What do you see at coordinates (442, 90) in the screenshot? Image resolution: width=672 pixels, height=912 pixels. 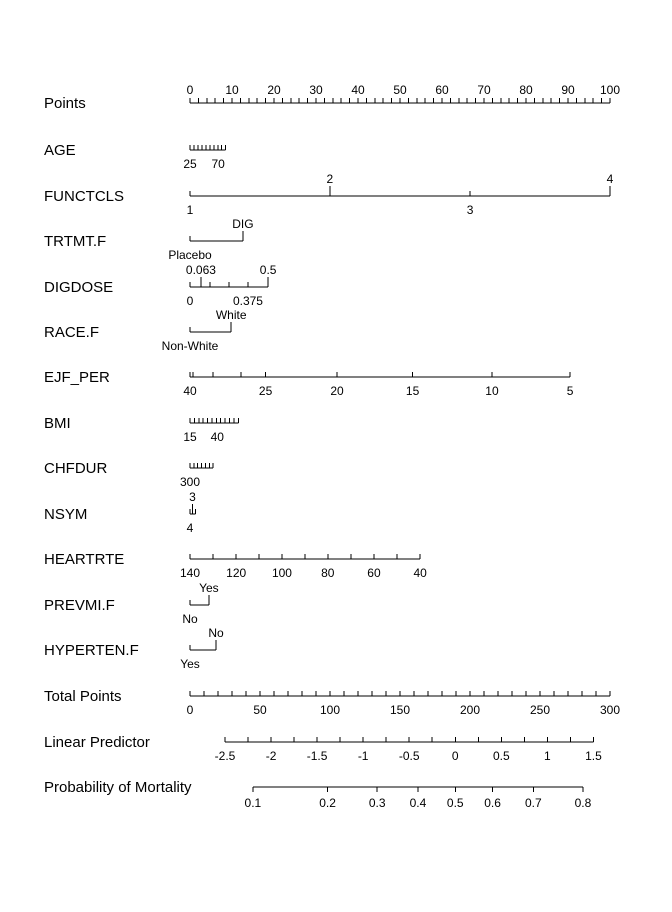 I see `tick-label-points: 60` at bounding box center [442, 90].